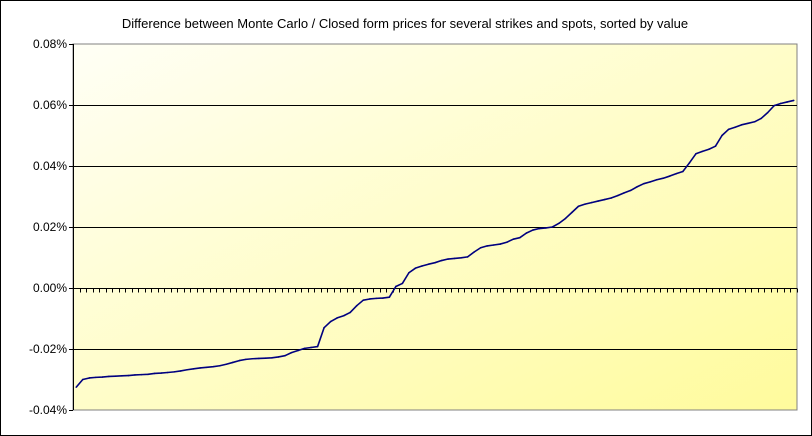 The width and height of the screenshot is (812, 436). What do you see at coordinates (50, 166) in the screenshot?
I see `y-tick-label-4: 0.04%` at bounding box center [50, 166].